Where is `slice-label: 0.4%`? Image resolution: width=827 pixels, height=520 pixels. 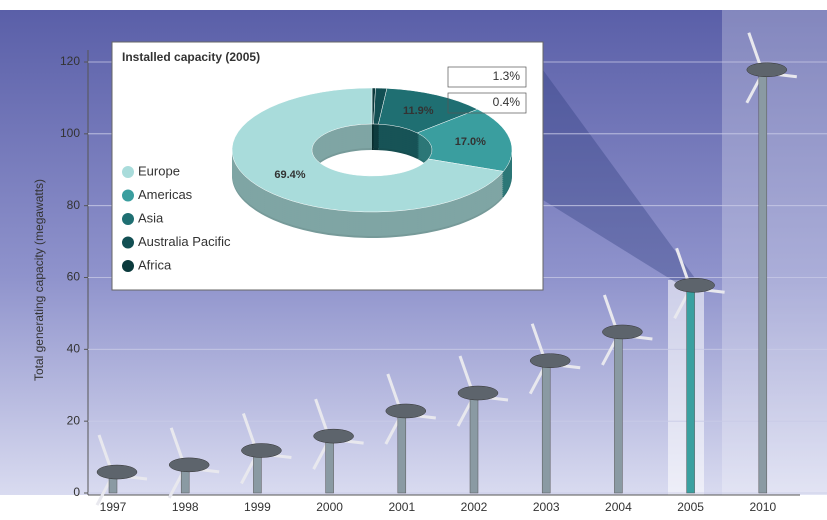 slice-label: 0.4% is located at coordinates (507, 102).